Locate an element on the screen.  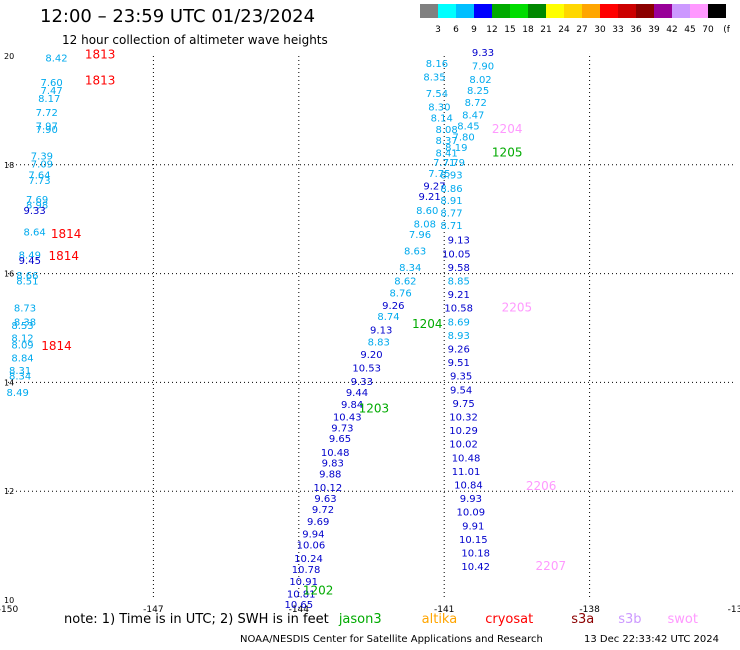
mission-label-s3a: s3a is located at coordinates (583, 619).